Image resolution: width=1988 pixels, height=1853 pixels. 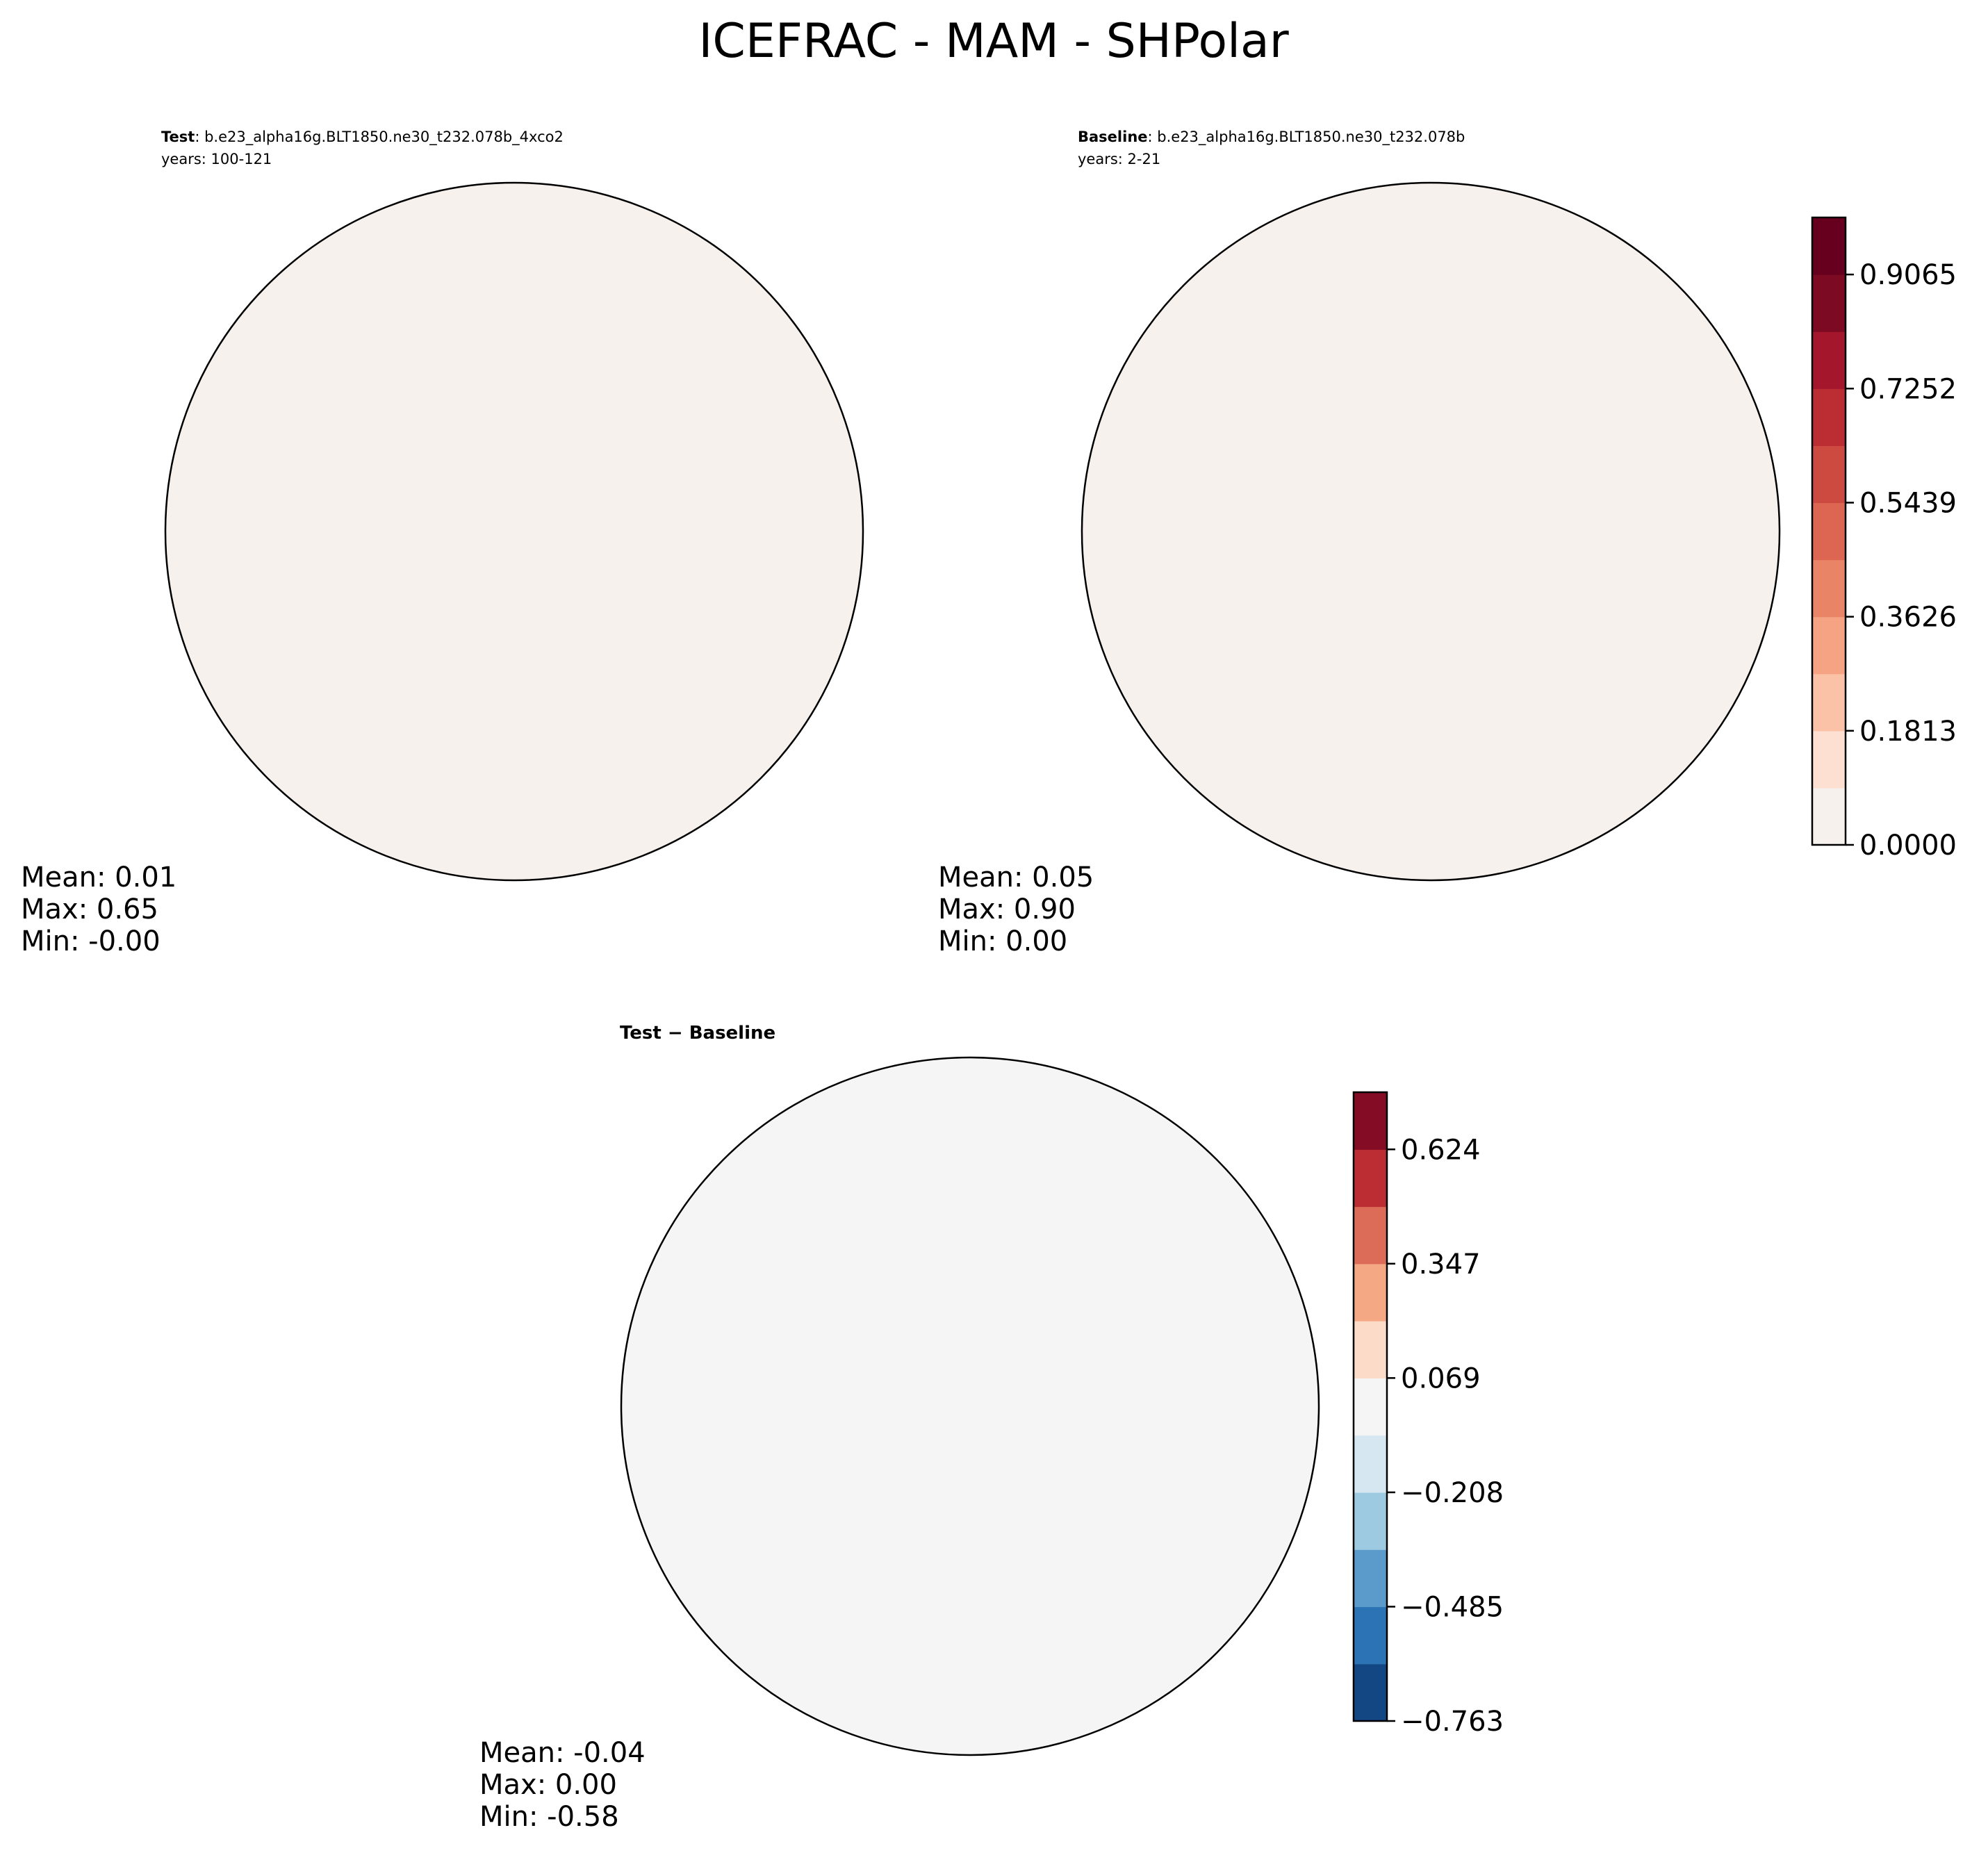 I want to click on baseline-case-name: : b.e23_alpha16g.BLT1850.ne30_t232.078b, so click(x=1306, y=137).